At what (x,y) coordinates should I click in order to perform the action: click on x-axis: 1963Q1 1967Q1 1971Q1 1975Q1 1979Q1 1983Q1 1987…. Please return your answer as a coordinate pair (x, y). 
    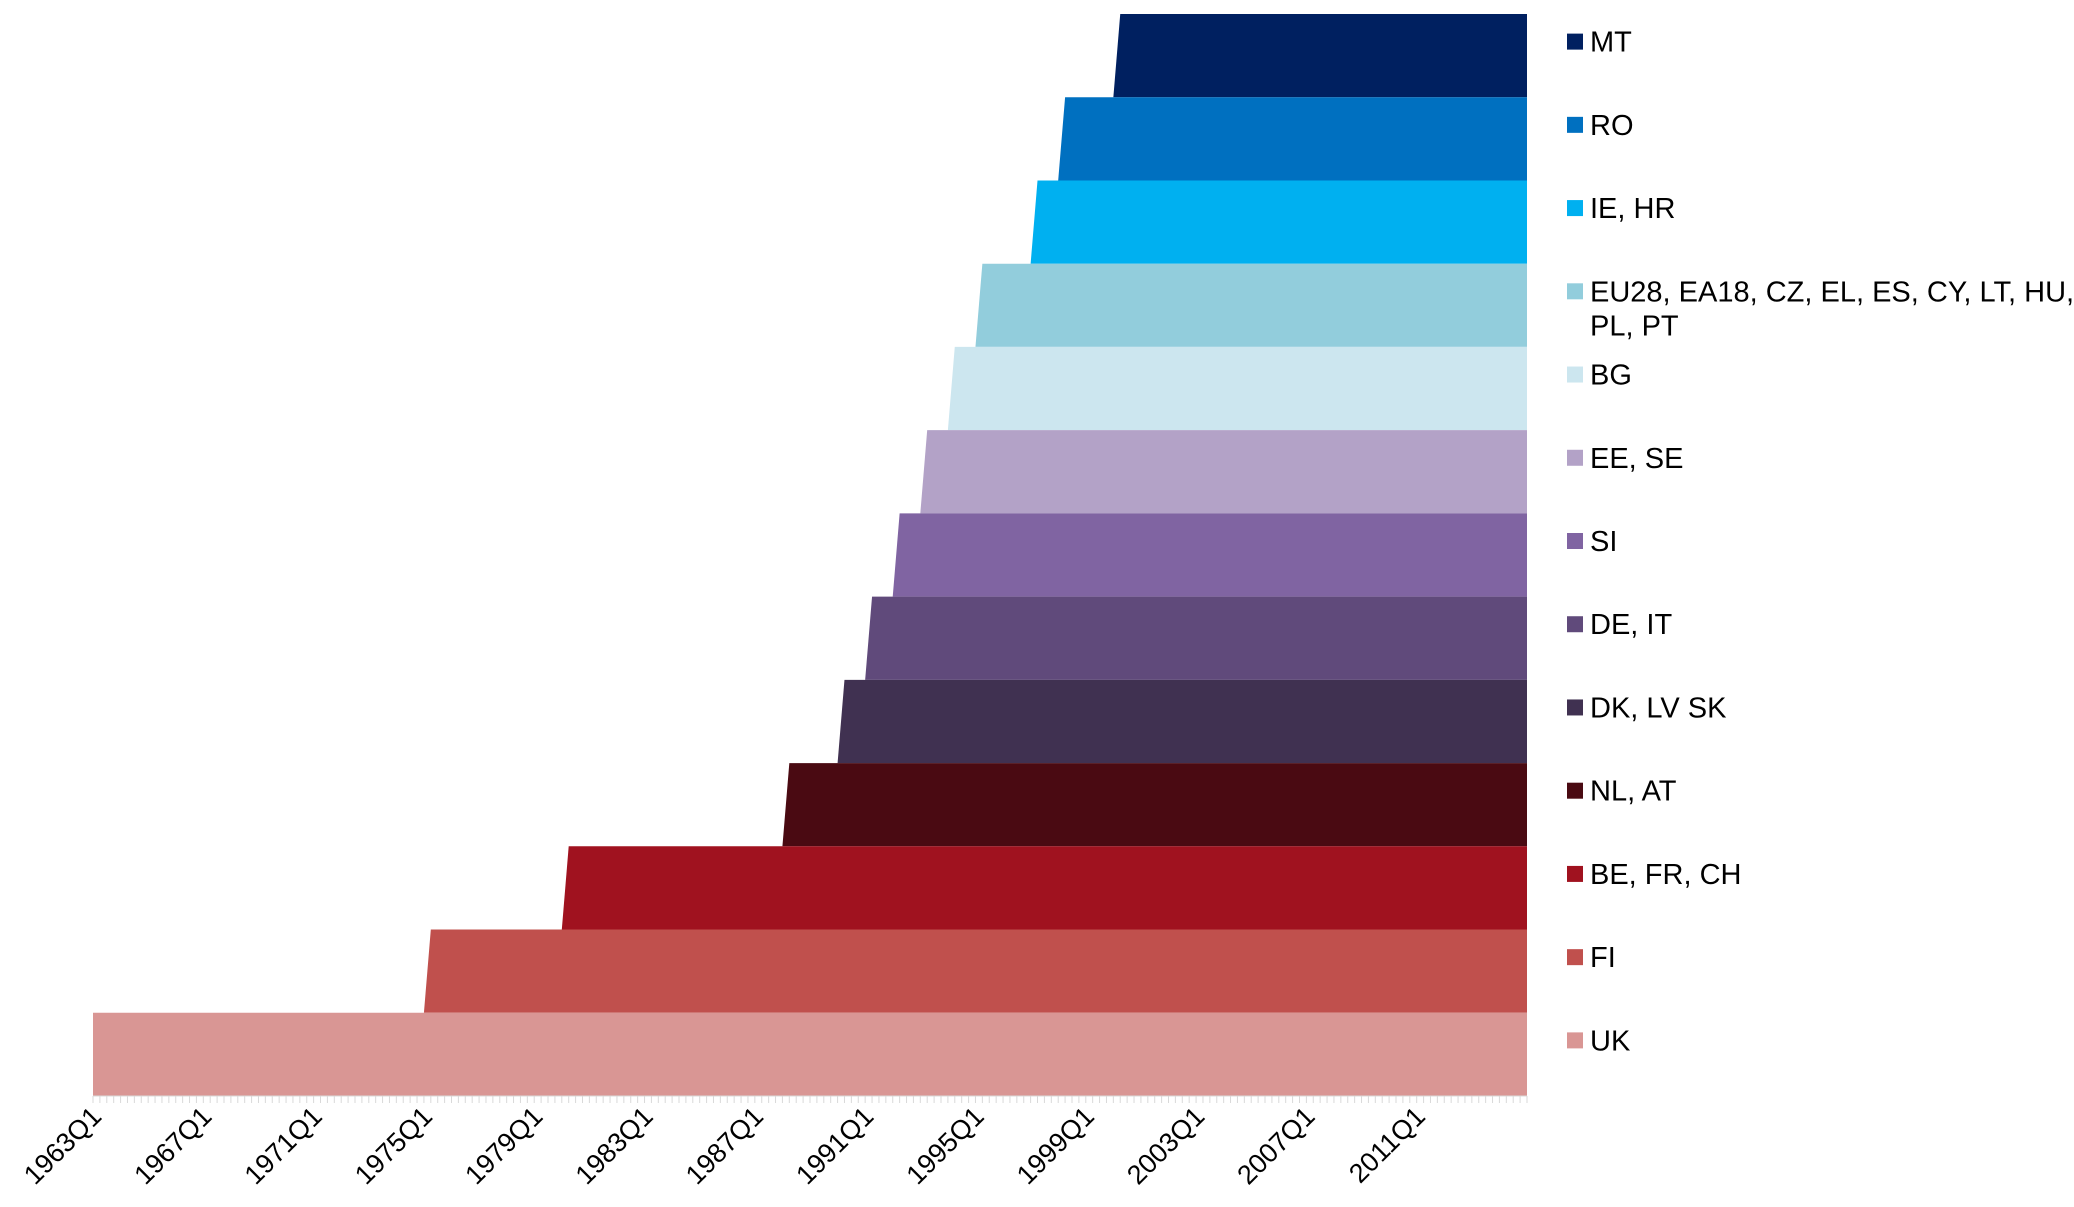
    Looking at the image, I should click on (773, 1142).